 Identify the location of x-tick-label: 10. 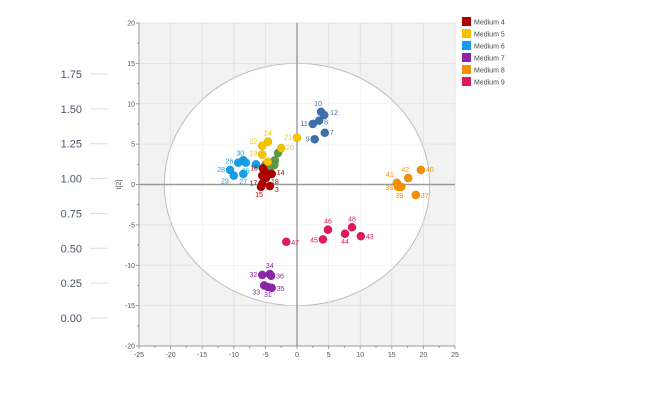
(360, 355).